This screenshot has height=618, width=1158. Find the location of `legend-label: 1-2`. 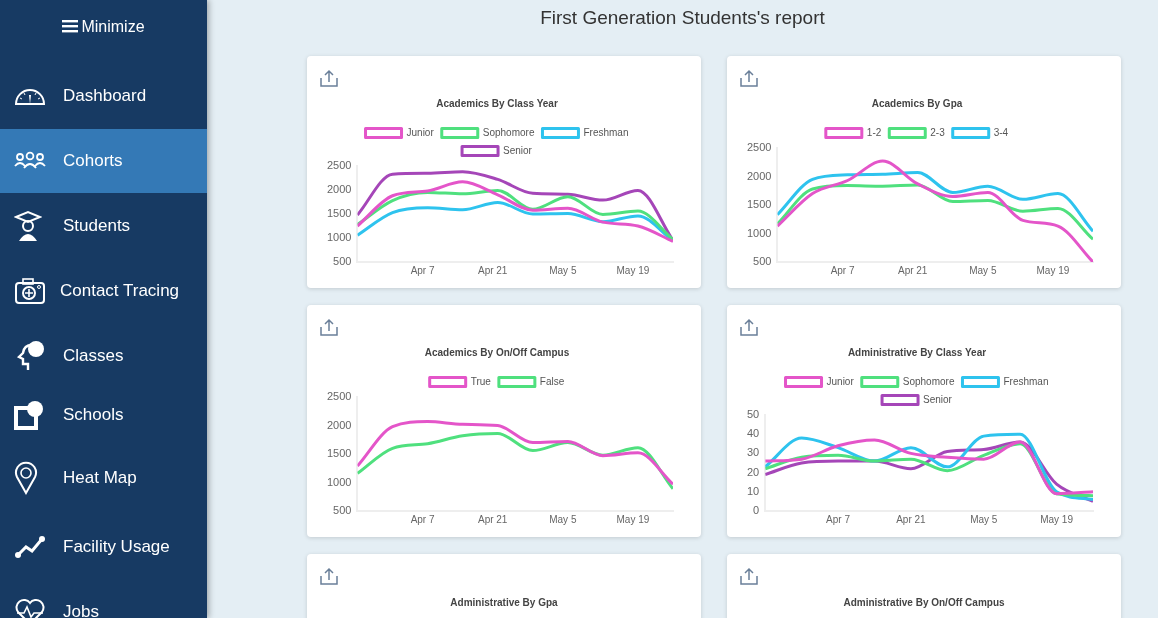

legend-label: 1-2 is located at coordinates (874, 132).